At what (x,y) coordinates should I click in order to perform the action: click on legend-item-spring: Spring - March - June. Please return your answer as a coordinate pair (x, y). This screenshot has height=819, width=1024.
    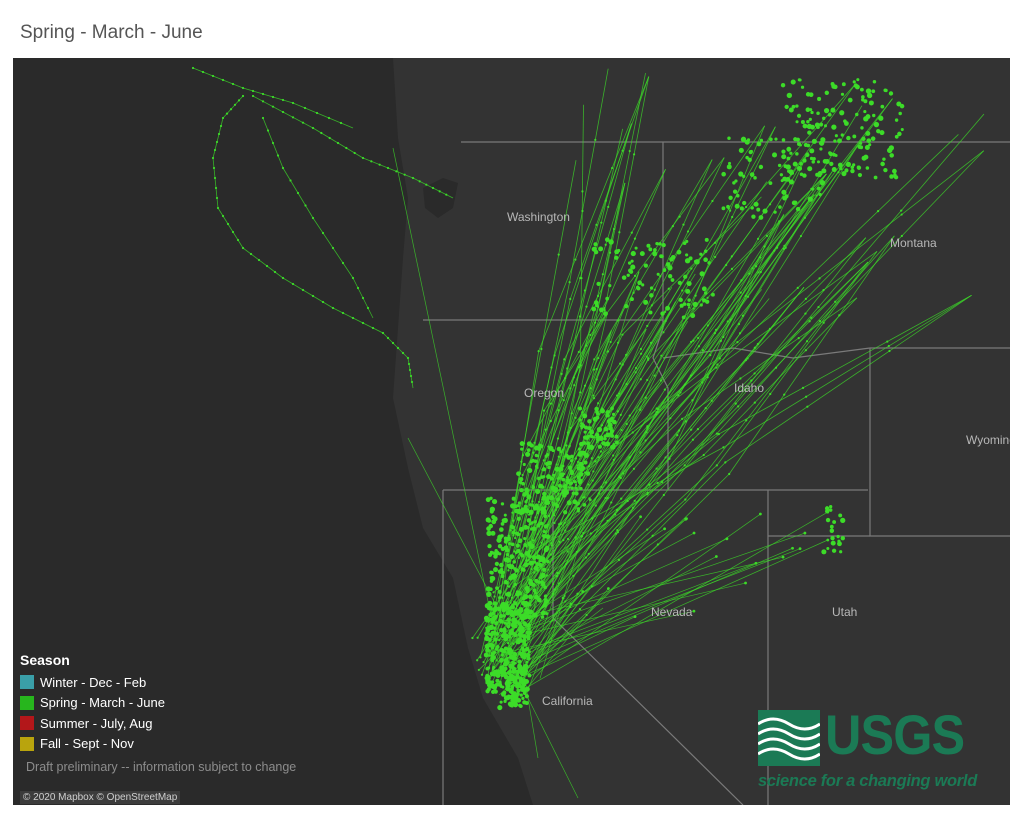
    Looking at the image, I should click on (92, 703).